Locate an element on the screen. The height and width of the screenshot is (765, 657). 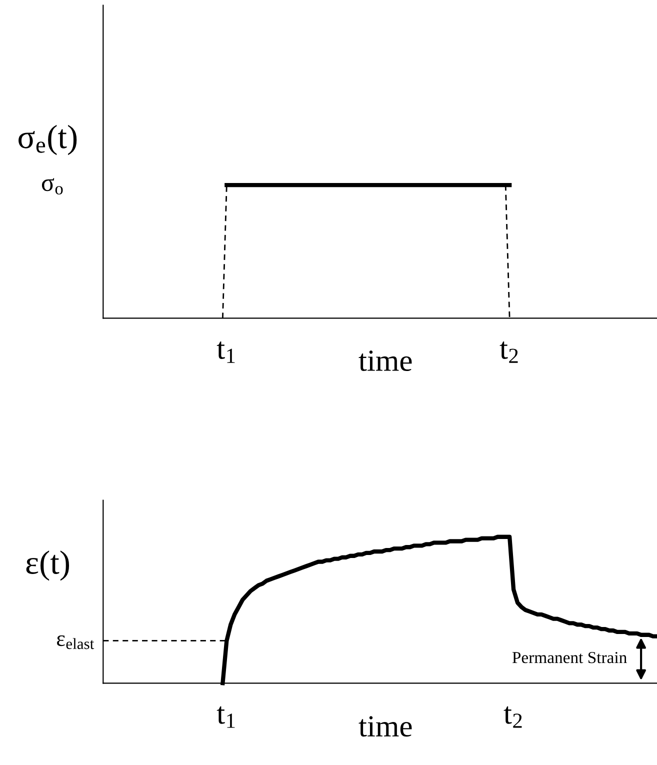
y-axis-title: ε(t) is located at coordinates (48, 565).